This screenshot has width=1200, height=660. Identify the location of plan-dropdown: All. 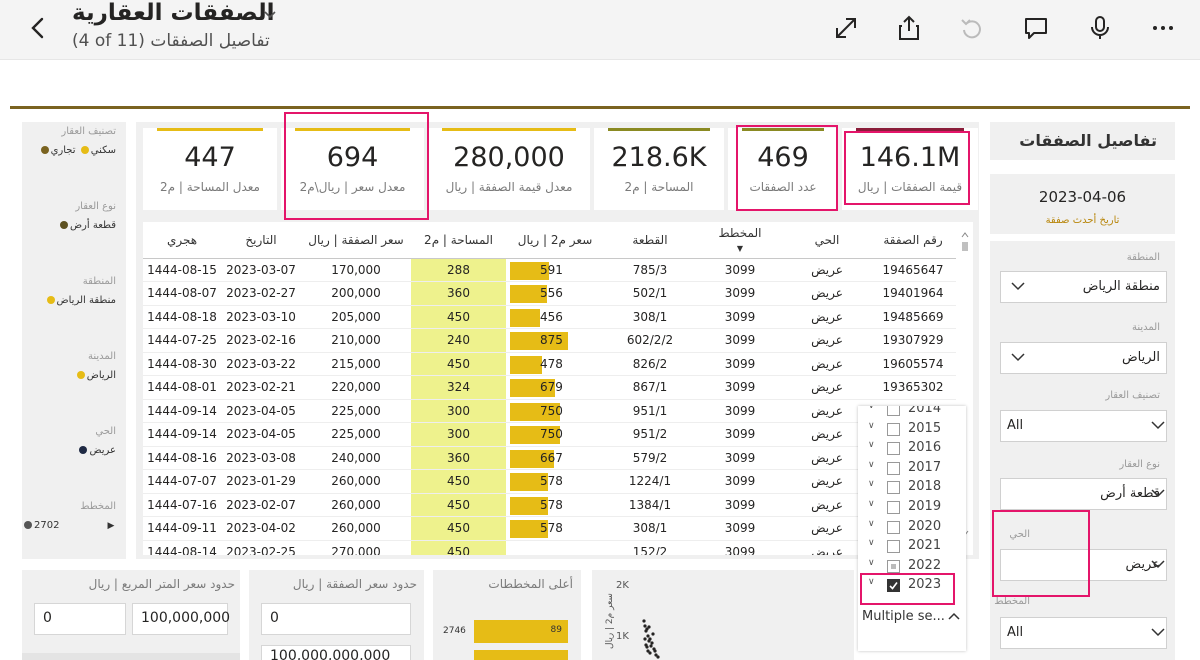
(1083, 633).